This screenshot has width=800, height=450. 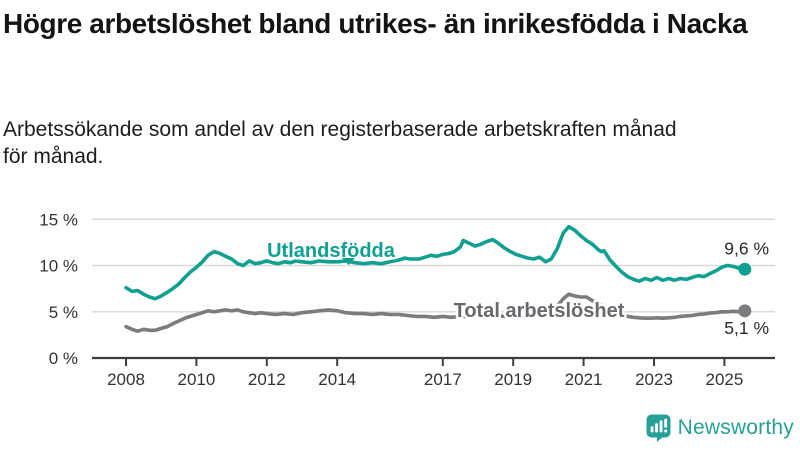 I want to click on series-end-dot-total, so click(x=745, y=311).